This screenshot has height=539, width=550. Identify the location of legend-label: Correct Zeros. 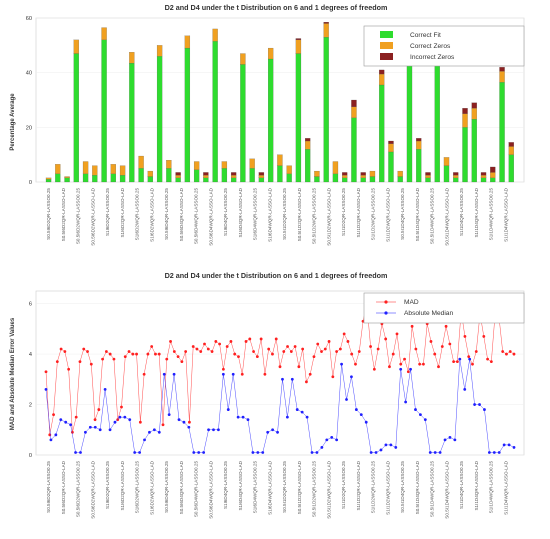
(430, 46).